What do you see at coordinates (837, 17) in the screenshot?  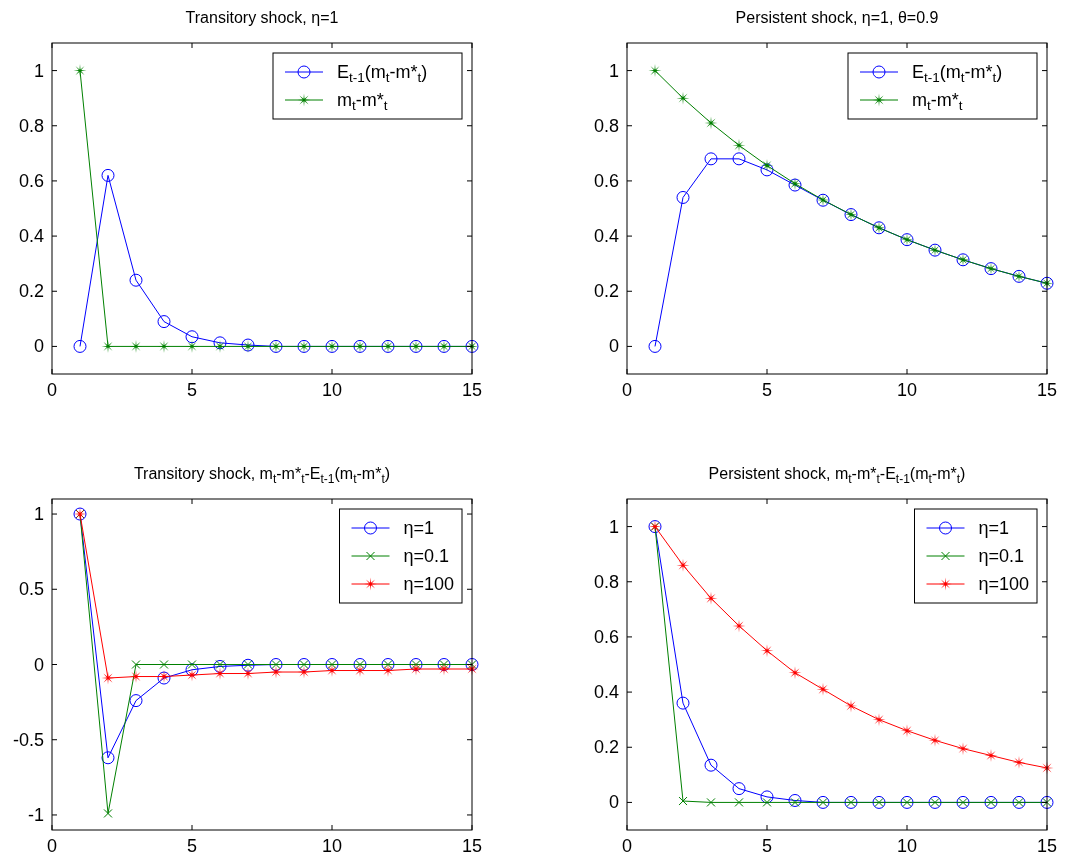 I see `chart-title: Persistent shock, η=1, θ=0.9` at bounding box center [837, 17].